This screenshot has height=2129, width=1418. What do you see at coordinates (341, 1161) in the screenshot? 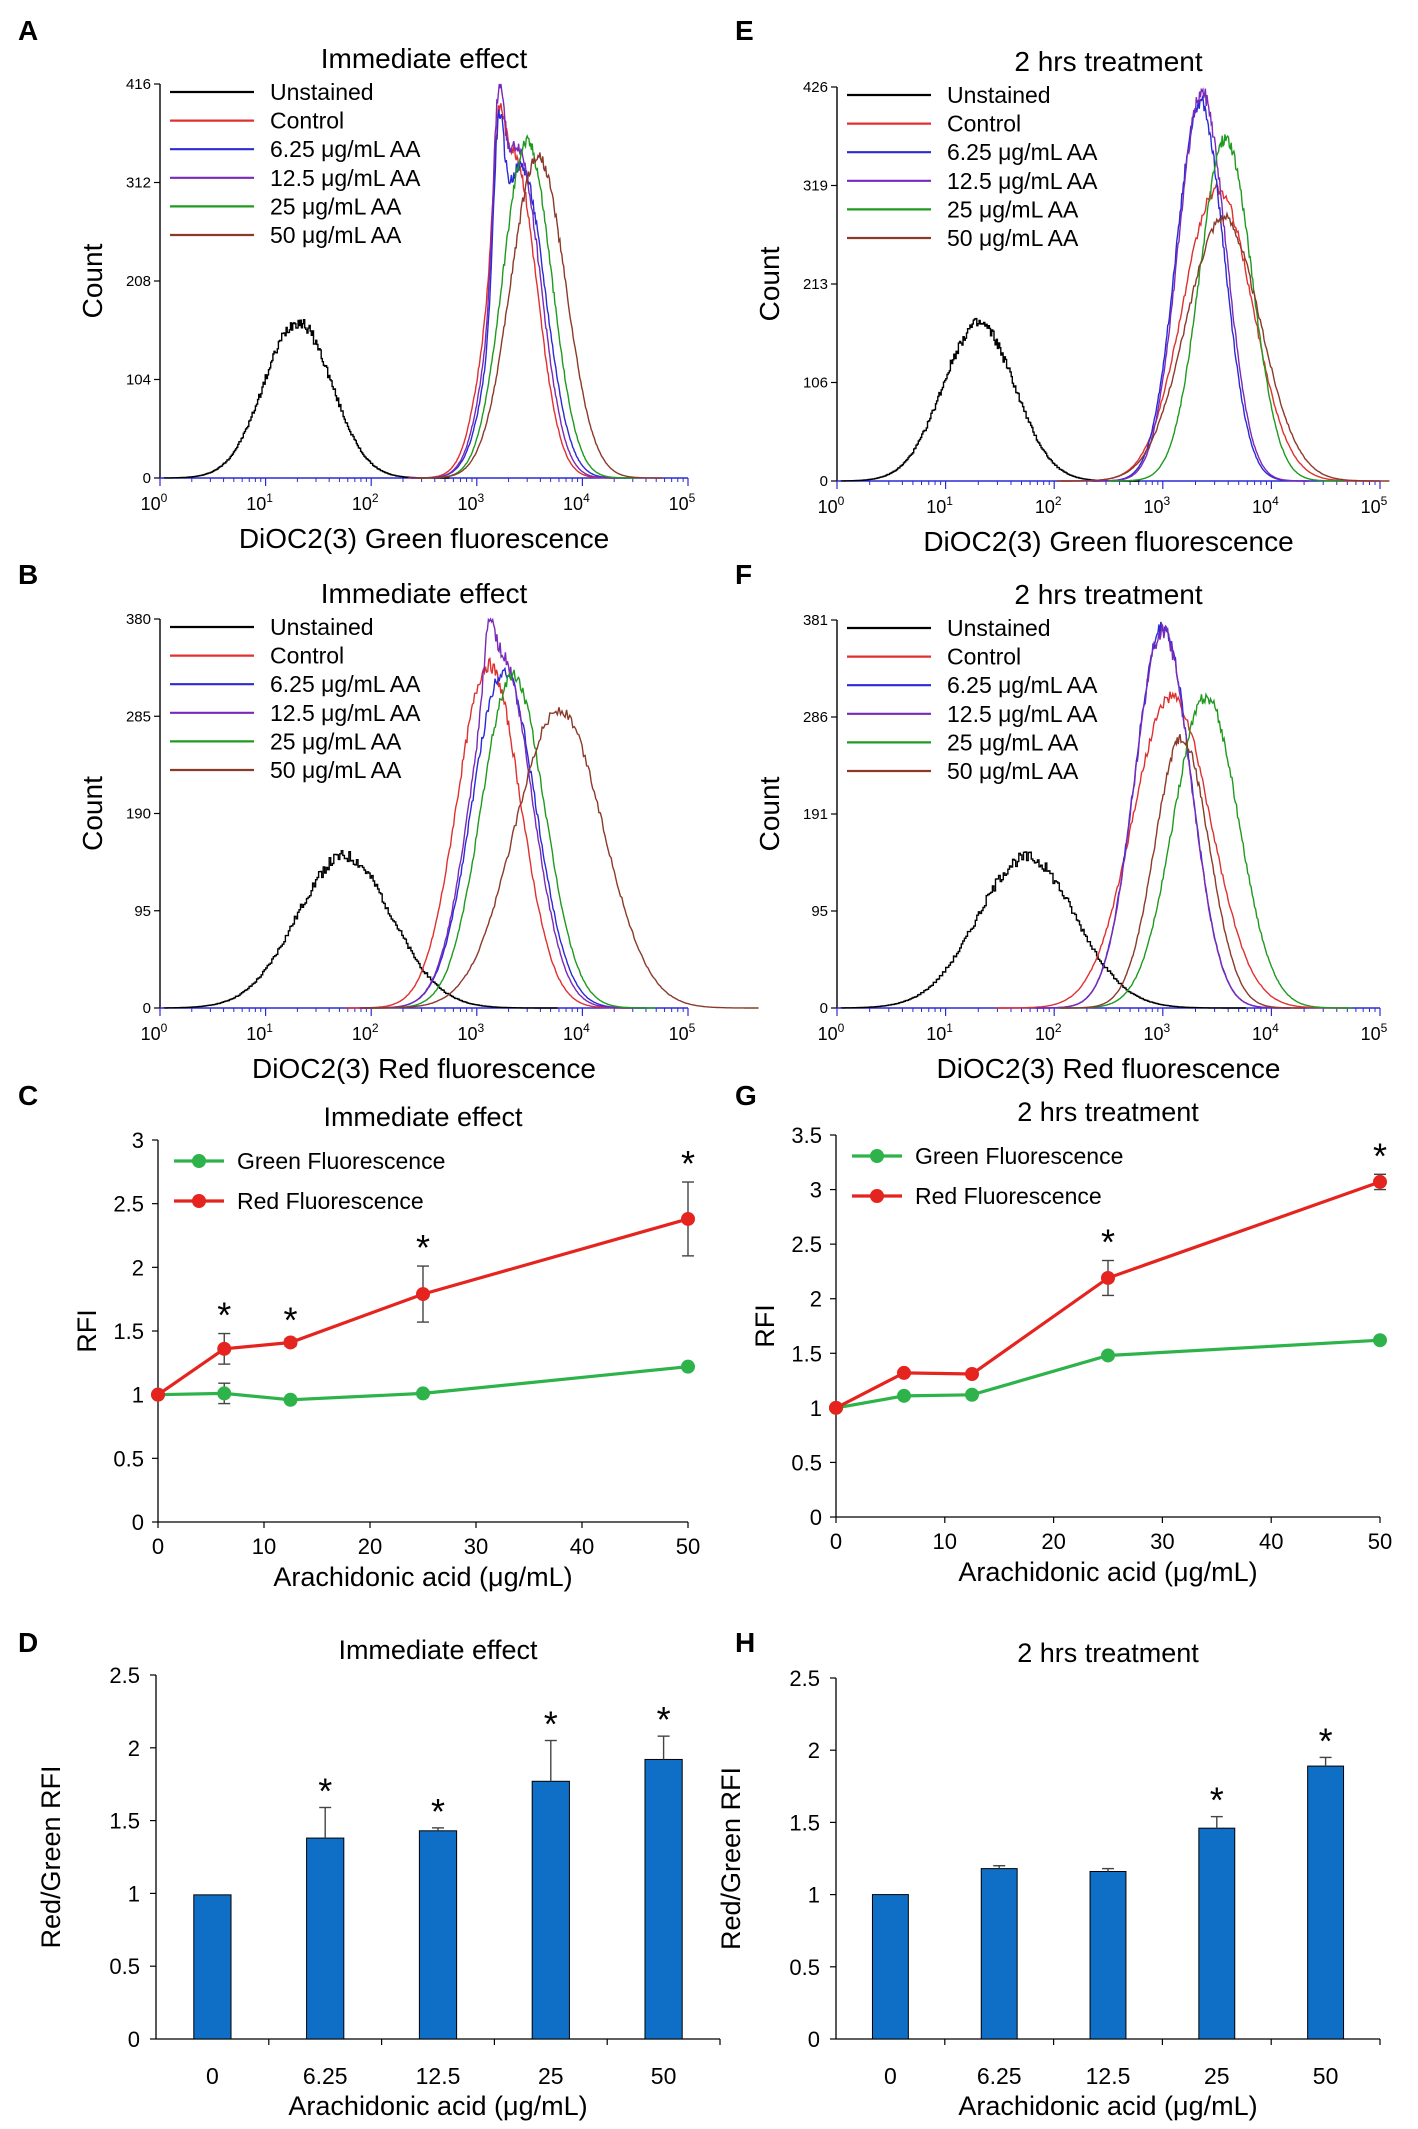
I see `legend-label: Green Fluorescence` at bounding box center [341, 1161].